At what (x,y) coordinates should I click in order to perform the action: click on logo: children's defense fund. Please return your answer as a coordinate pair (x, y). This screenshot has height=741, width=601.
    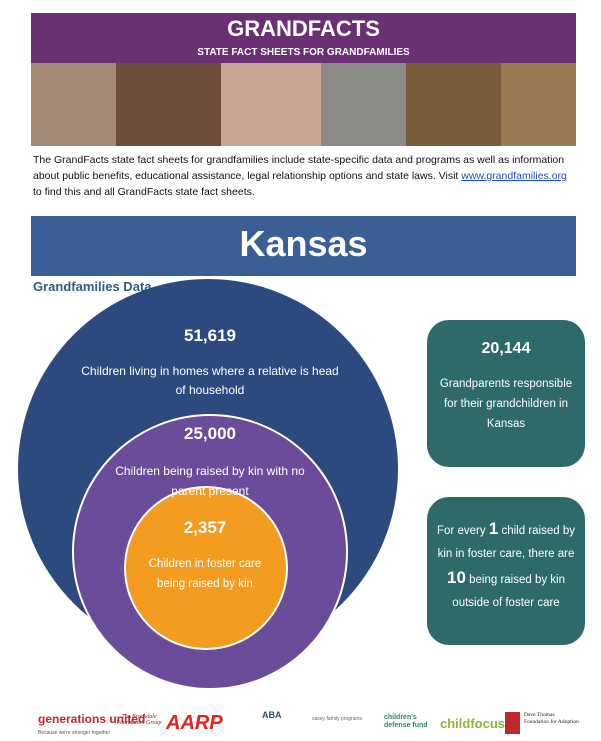
    Looking at the image, I should click on (406, 721).